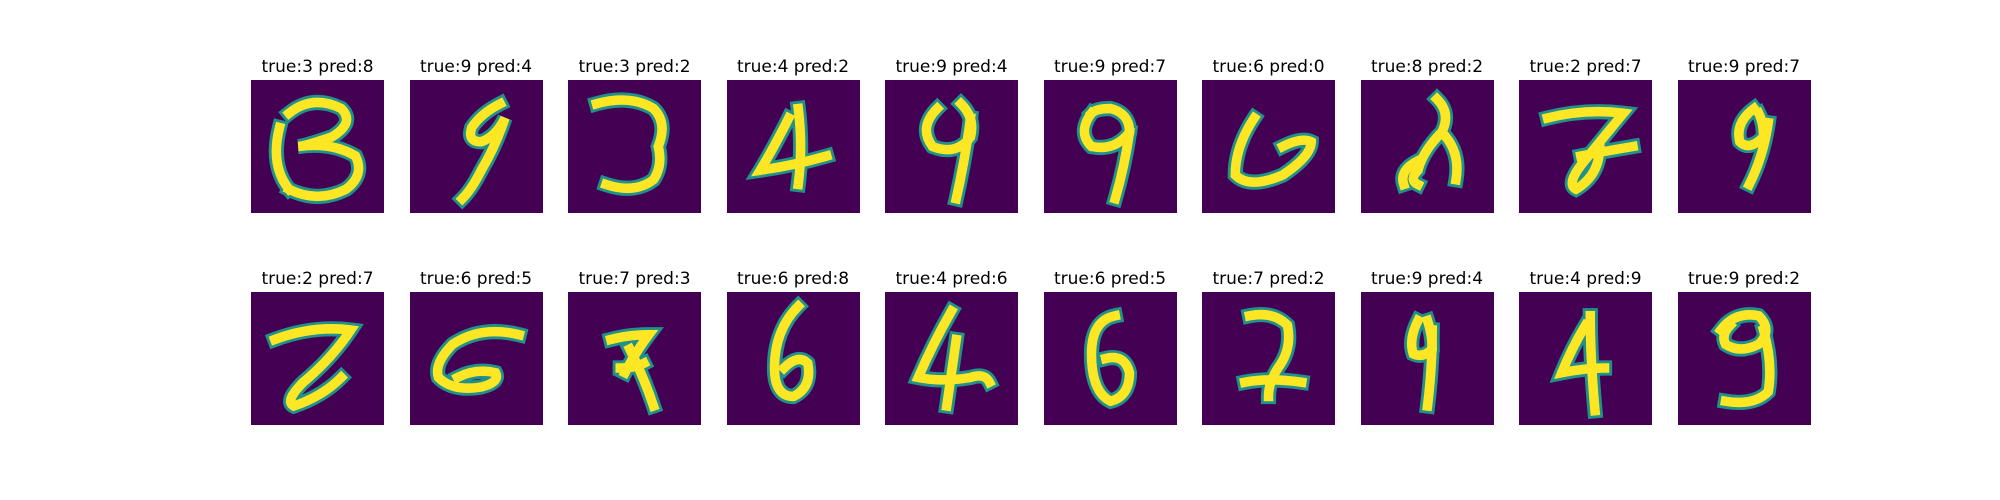  What do you see at coordinates (1268, 279) in the screenshot?
I see `panel-title: true:7 pred:2` at bounding box center [1268, 279].